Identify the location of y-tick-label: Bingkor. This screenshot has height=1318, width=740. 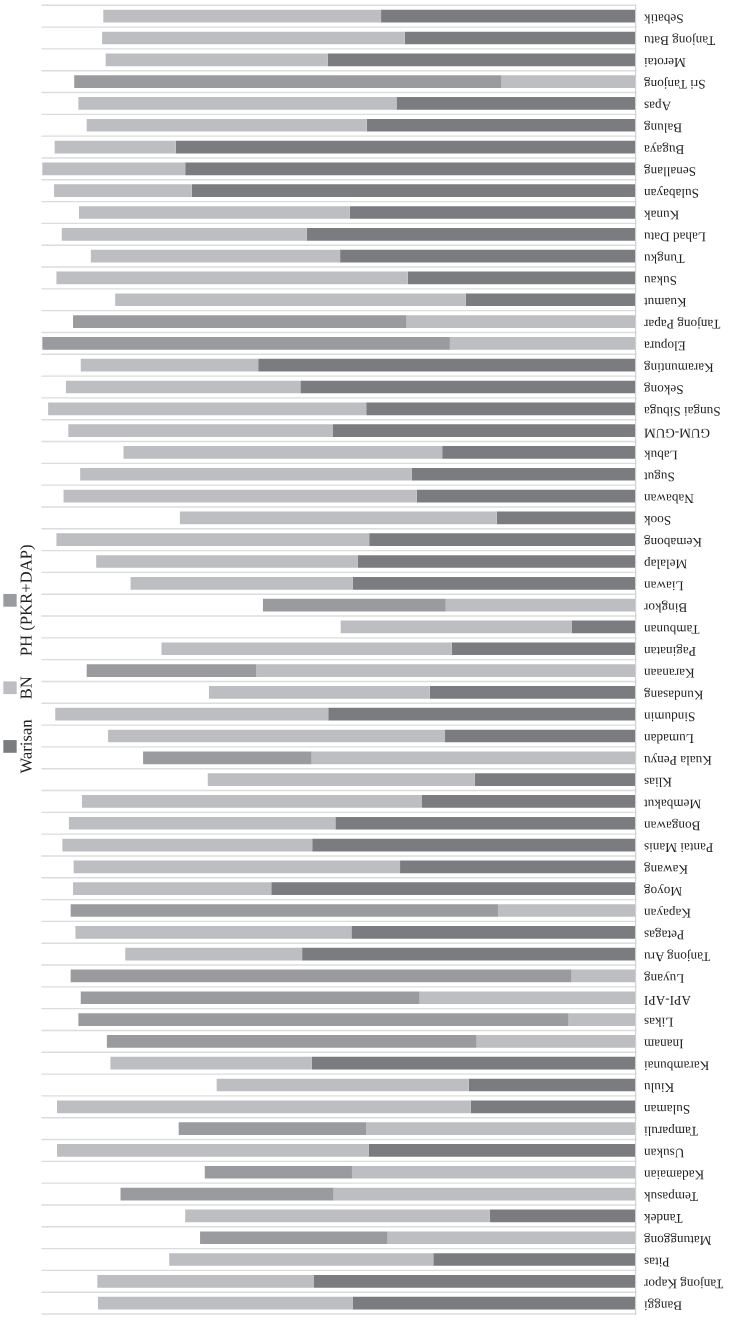
(665, 606).